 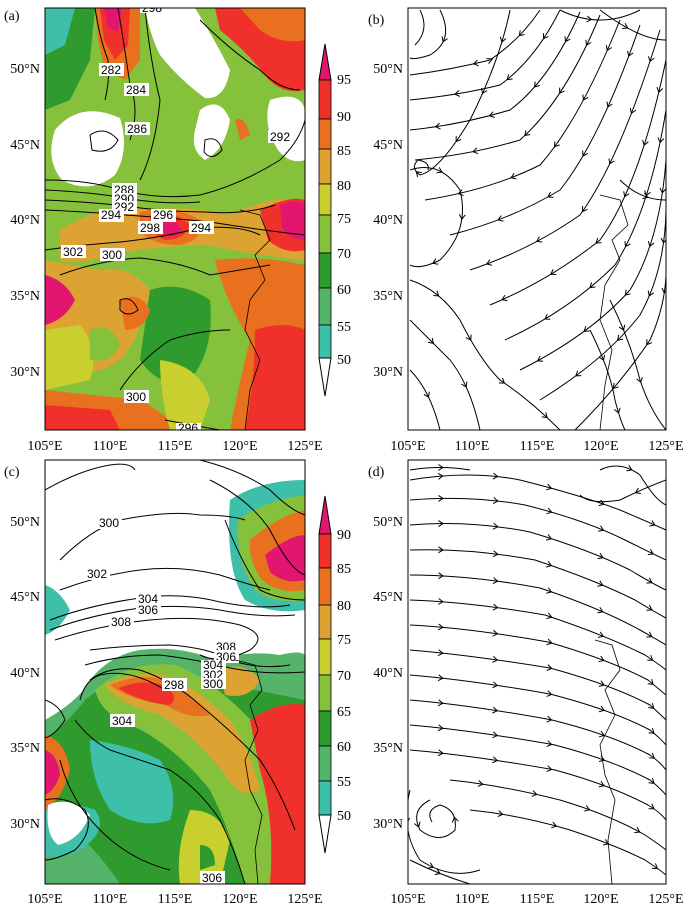 I want to click on lon-tick-label: 115°E, so click(x=175, y=899).